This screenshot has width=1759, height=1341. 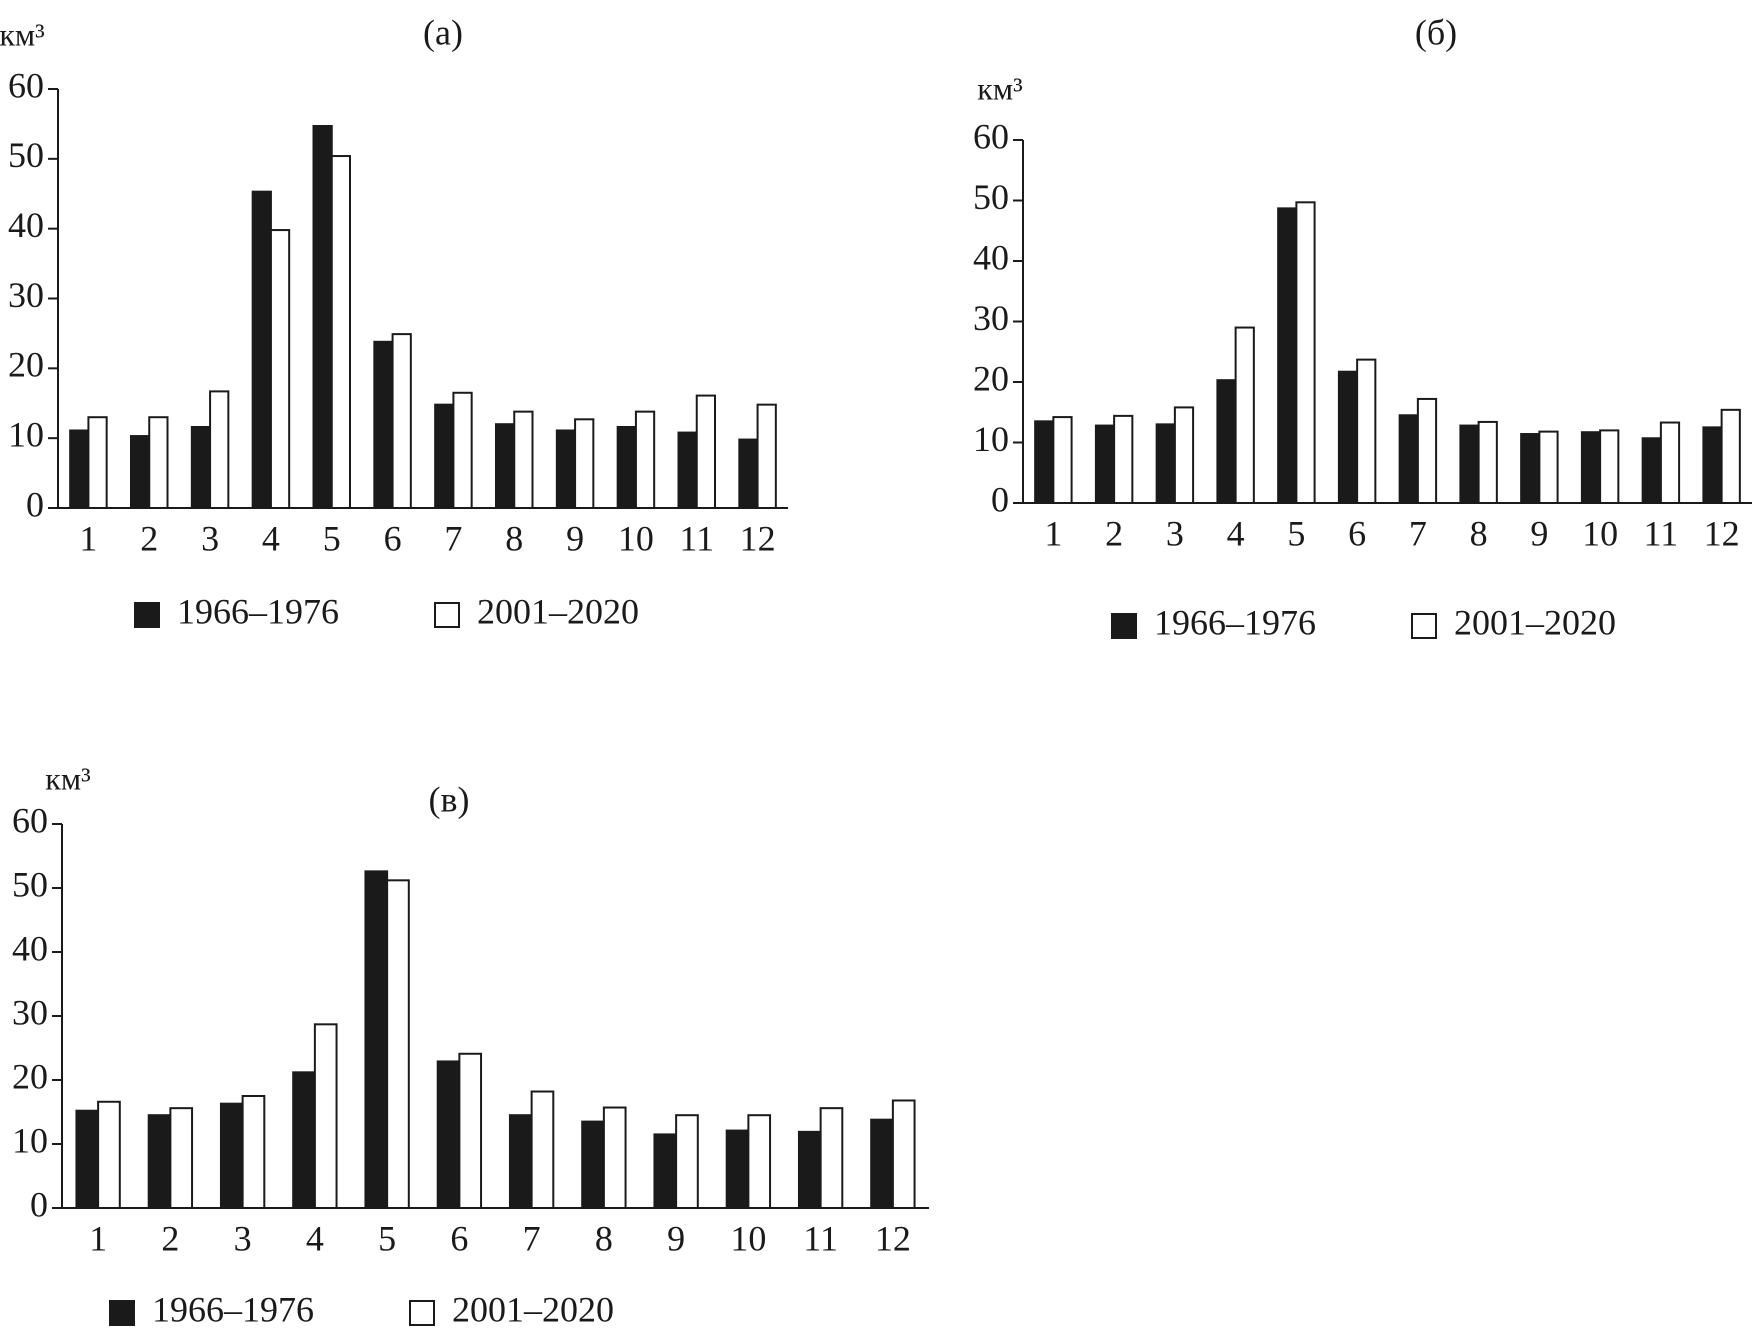 I want to click on x-tick-label: 8, so click(x=514, y=538).